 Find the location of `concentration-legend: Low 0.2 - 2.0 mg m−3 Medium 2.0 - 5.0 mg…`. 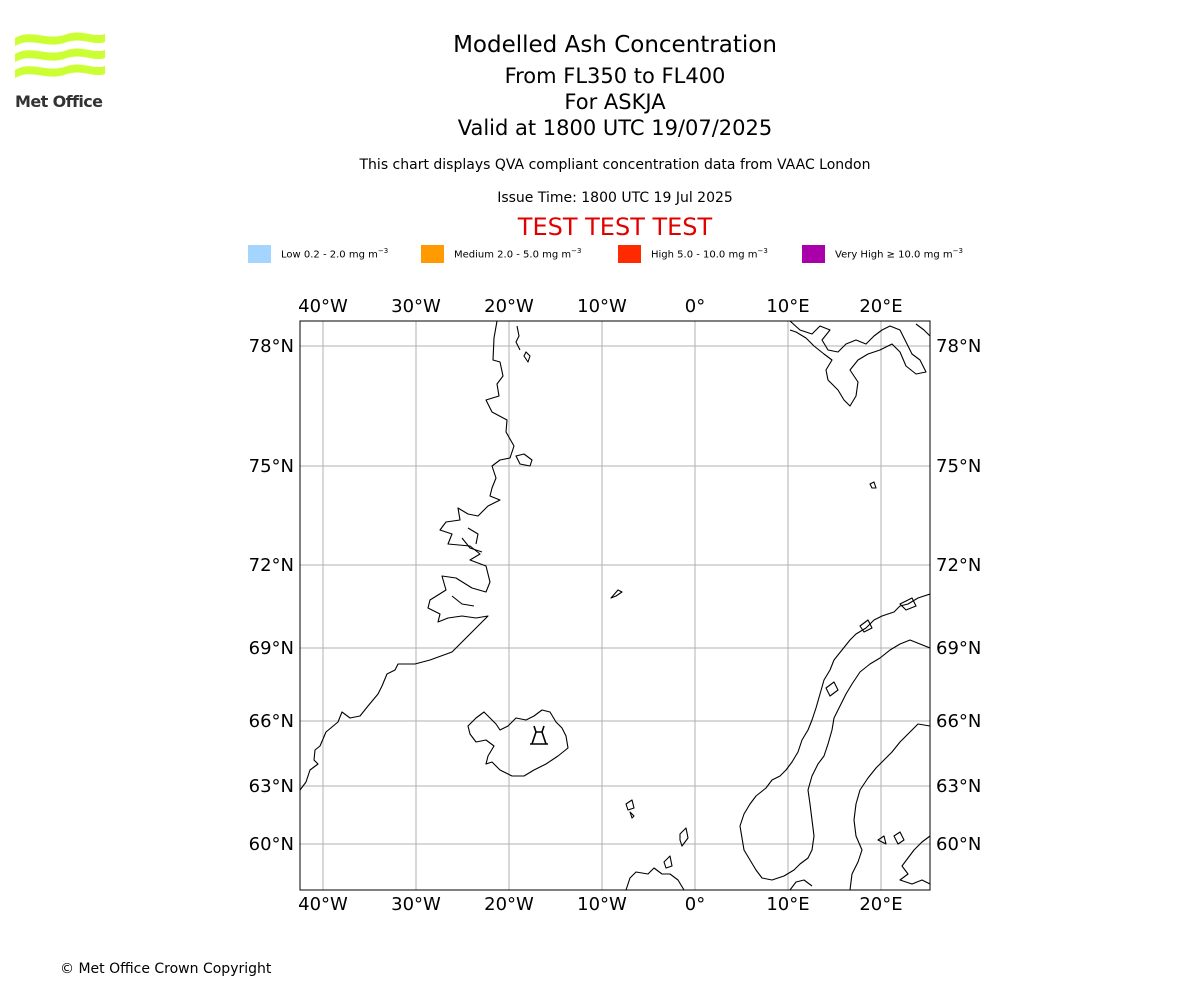

concentration-legend: Low 0.2 - 2.0 mg m−3 Medium 2.0 - 5.0 mg… is located at coordinates (600, 254).